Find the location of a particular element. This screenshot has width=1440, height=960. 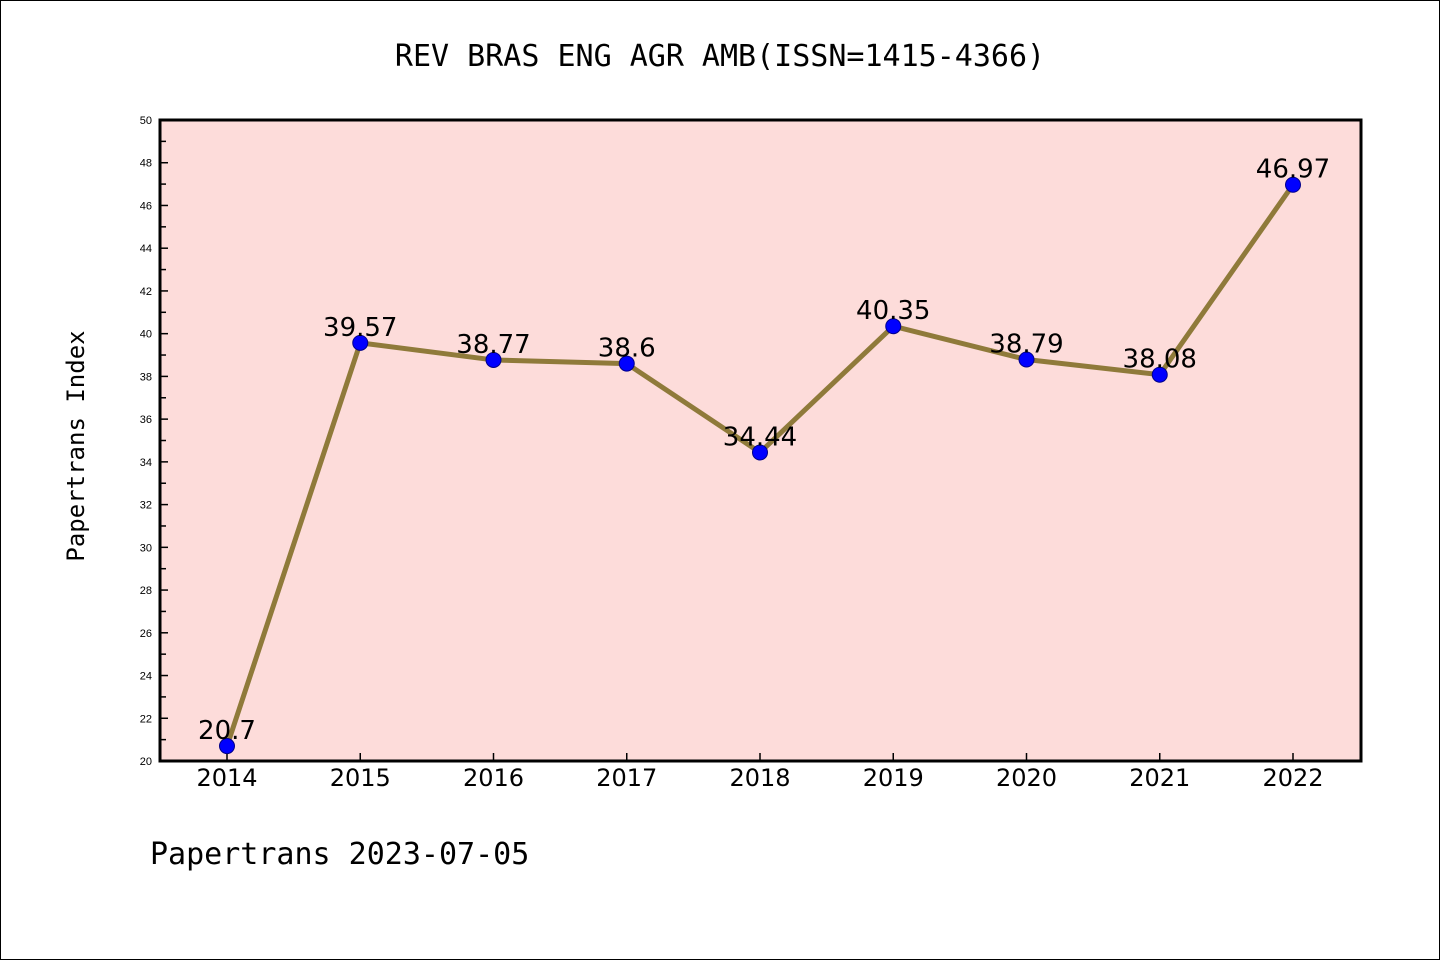

x-tick-label: 2014 is located at coordinates (226, 778).